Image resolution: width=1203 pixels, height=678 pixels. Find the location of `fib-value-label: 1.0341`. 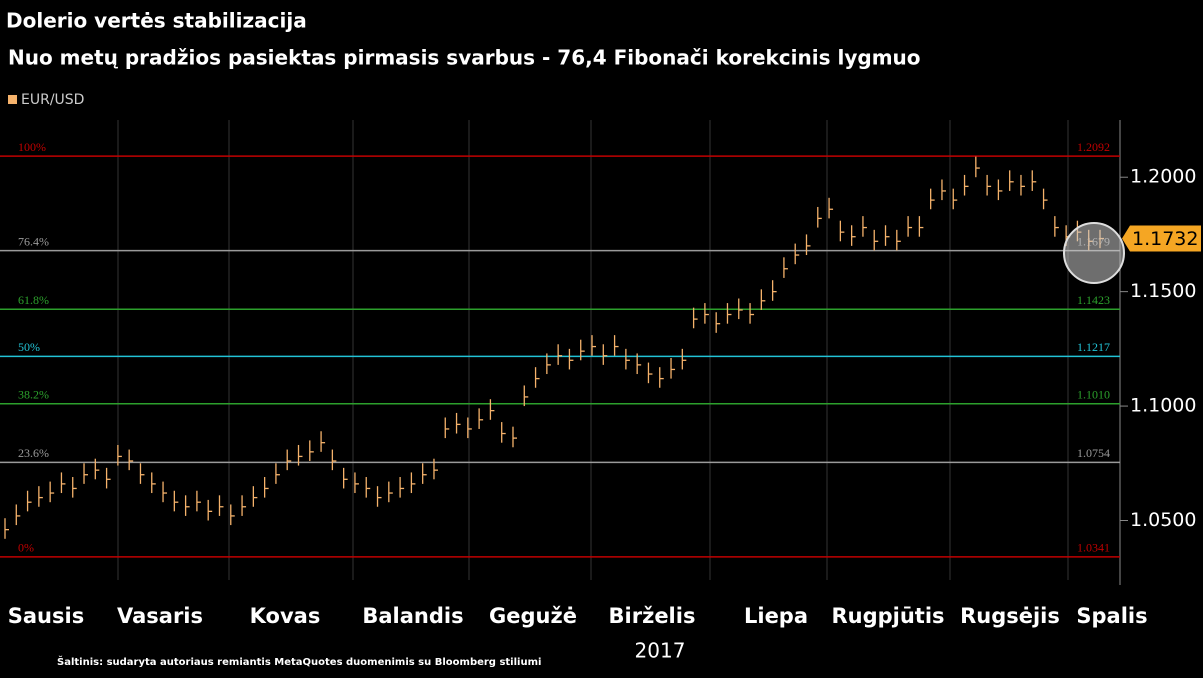

fib-value-label: 1.0341 is located at coordinates (1093, 548).